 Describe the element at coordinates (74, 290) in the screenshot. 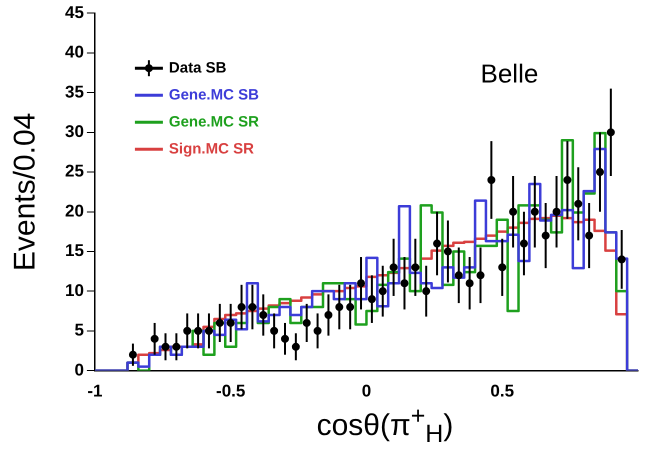

I see `y-tick-label: 10` at that location.